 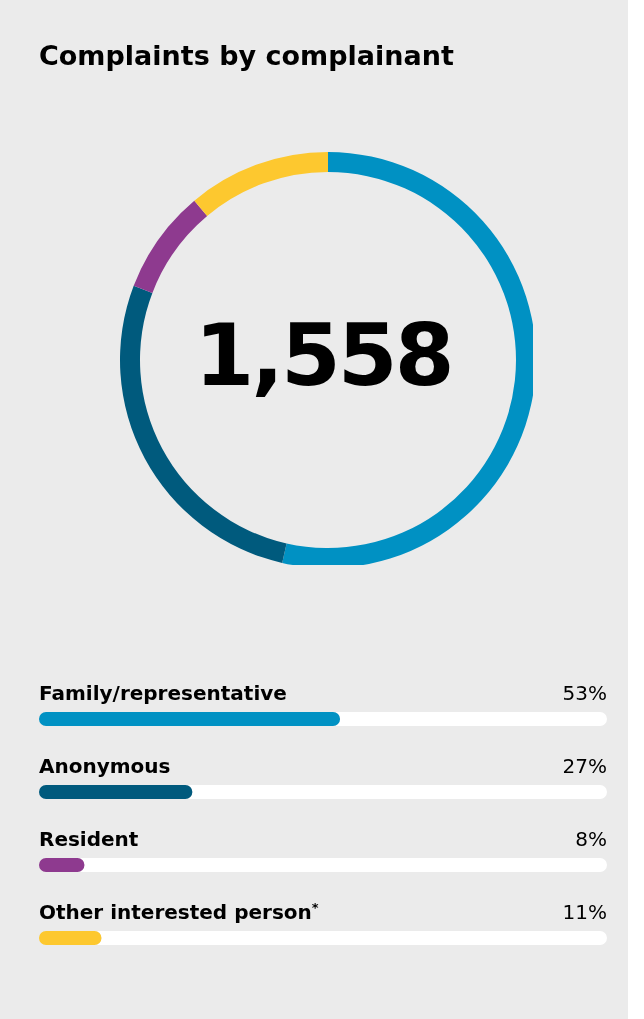 I want to click on text: 1,558, so click(x=323, y=355).